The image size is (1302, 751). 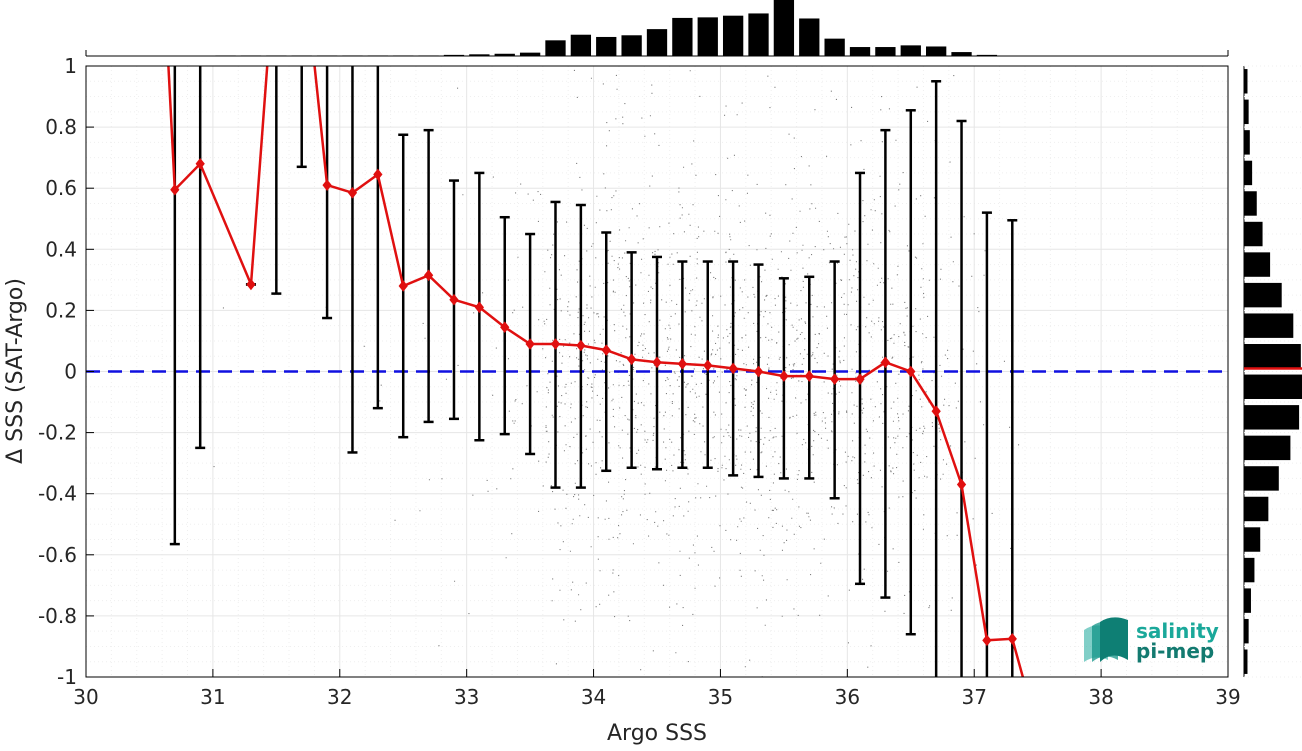 What do you see at coordinates (61, 188) in the screenshot?
I see `y-tick-label: 0.6` at bounding box center [61, 188].